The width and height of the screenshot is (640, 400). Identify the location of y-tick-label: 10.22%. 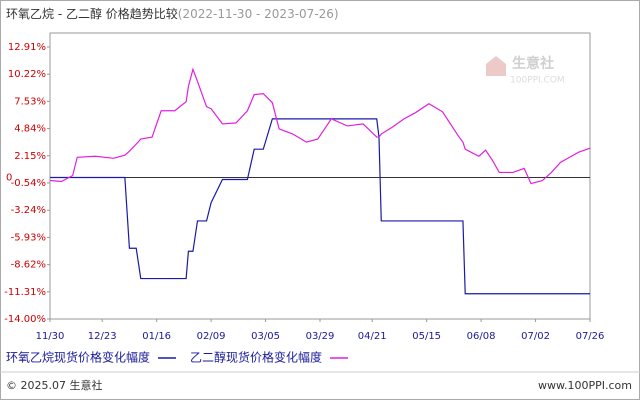
(27, 74).